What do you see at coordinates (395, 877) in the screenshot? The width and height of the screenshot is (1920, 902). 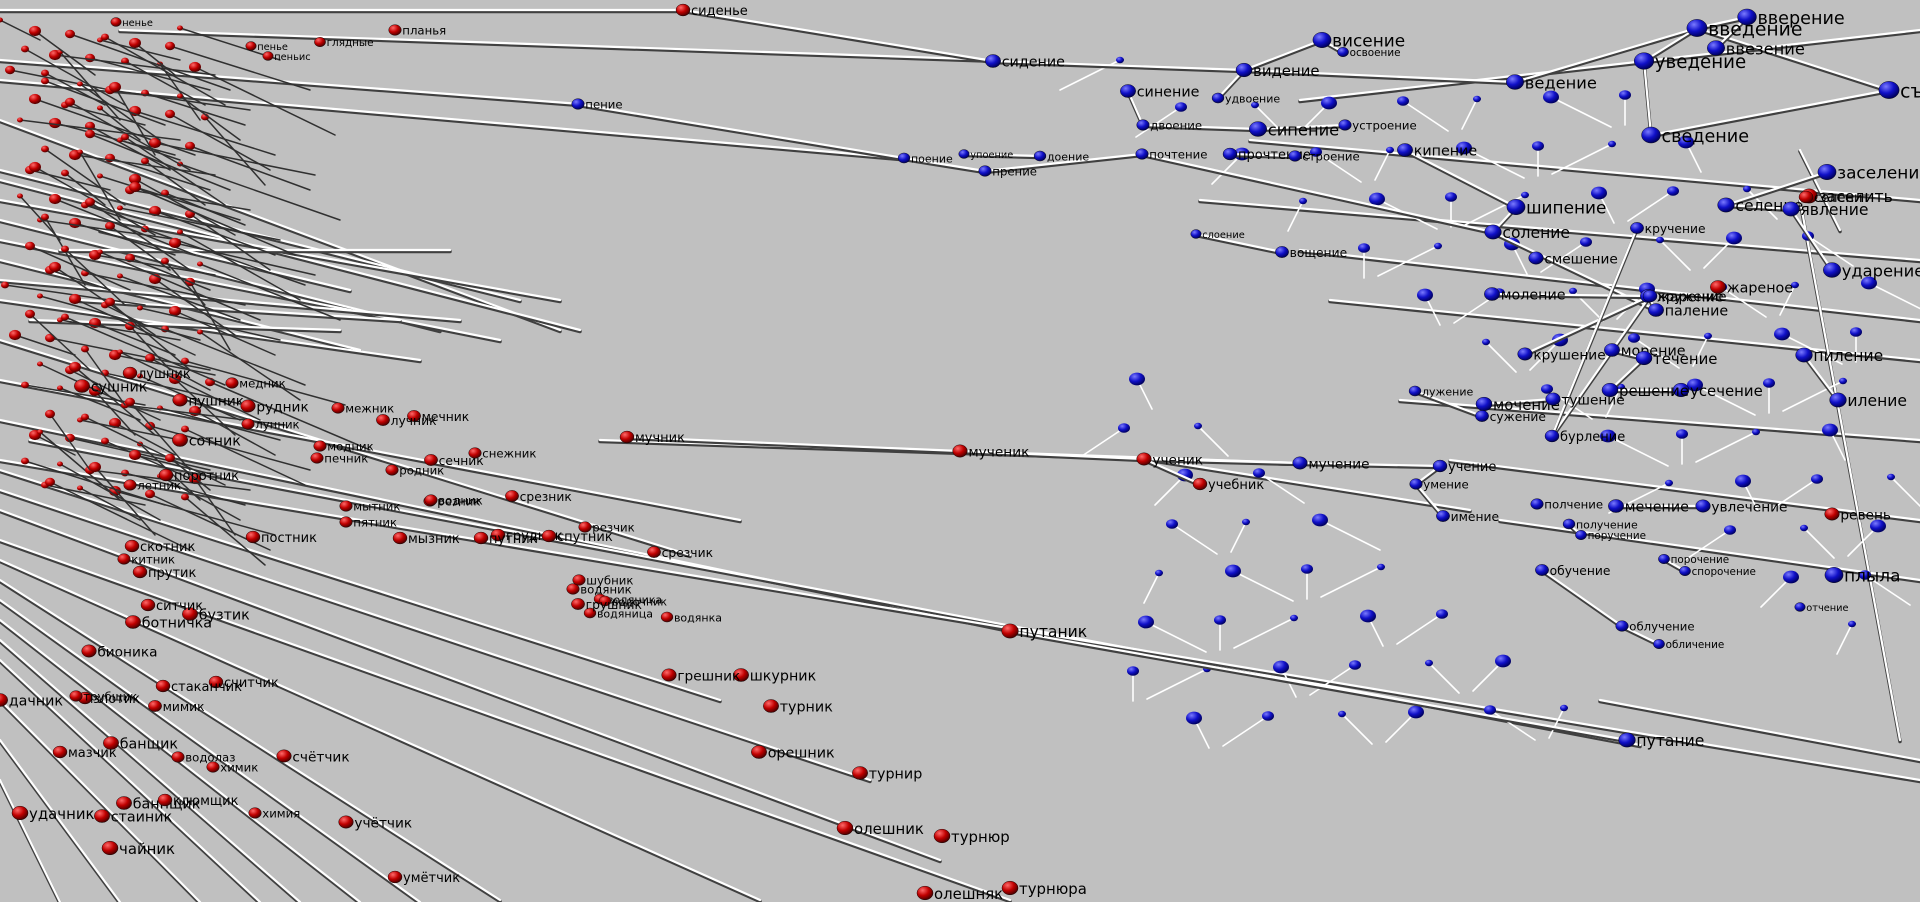 I see `node-n121` at bounding box center [395, 877].